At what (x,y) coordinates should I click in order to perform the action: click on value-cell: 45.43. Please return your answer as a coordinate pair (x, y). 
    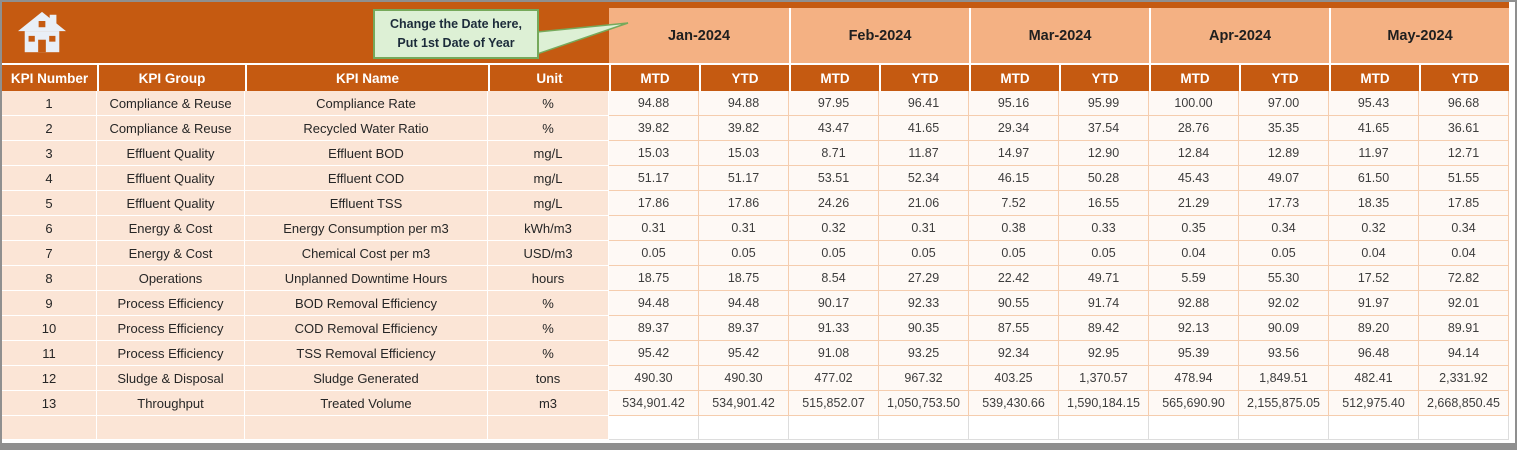
    Looking at the image, I should click on (1194, 178).